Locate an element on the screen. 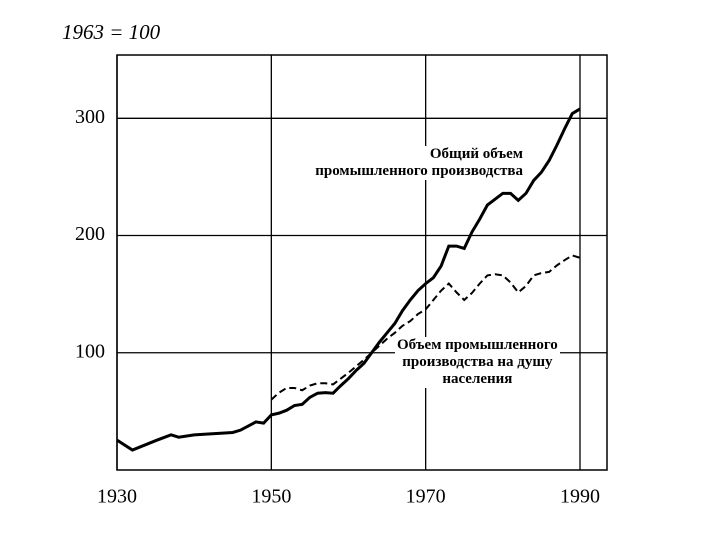 The width and height of the screenshot is (720, 540). x-tick-label: 1930 is located at coordinates (117, 497).